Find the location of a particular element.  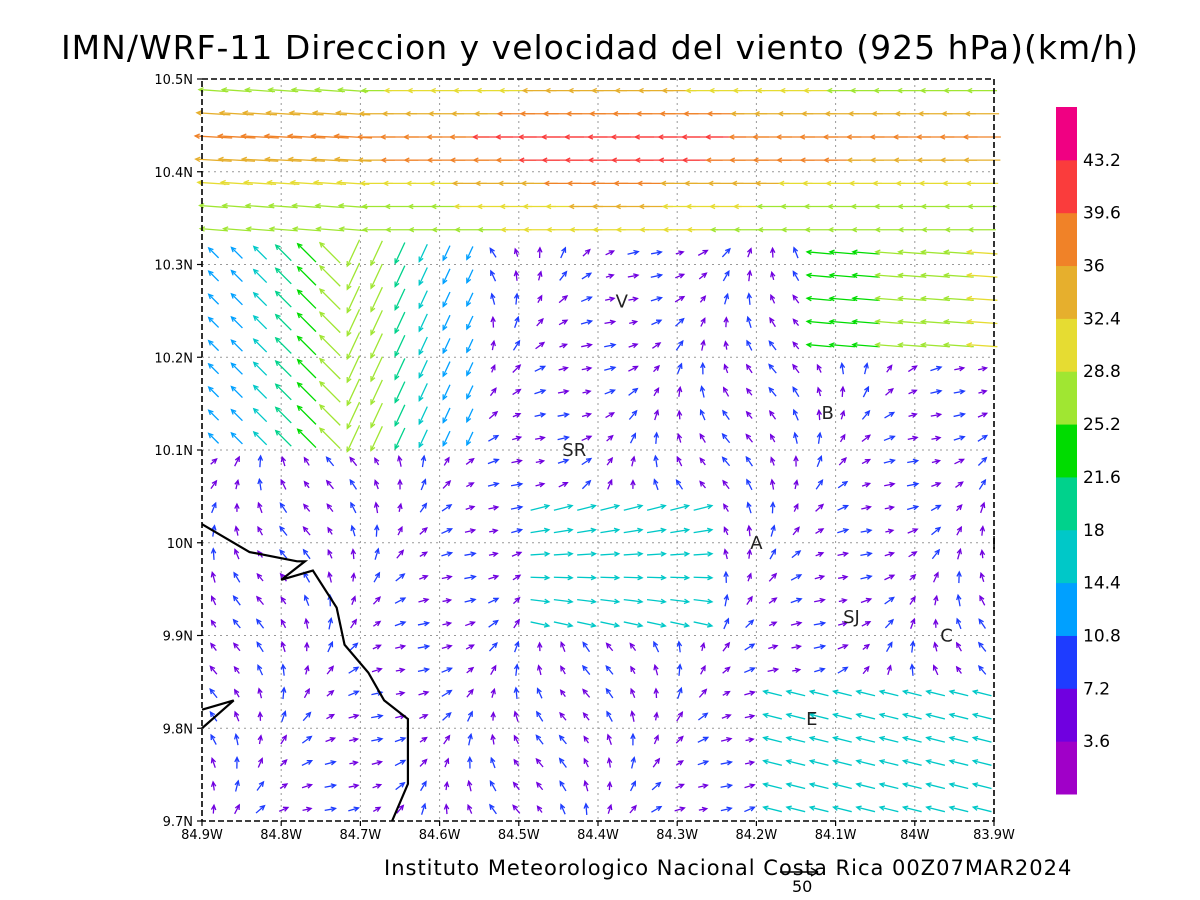

city-label: C is located at coordinates (946, 636).